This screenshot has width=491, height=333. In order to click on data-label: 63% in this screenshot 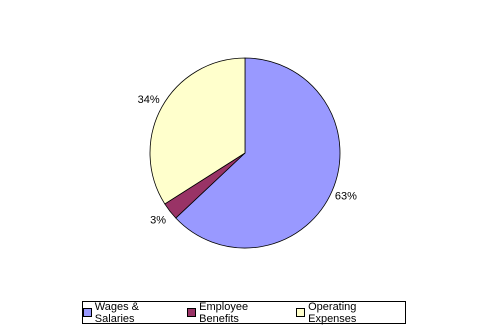, I will do `click(346, 197)`.